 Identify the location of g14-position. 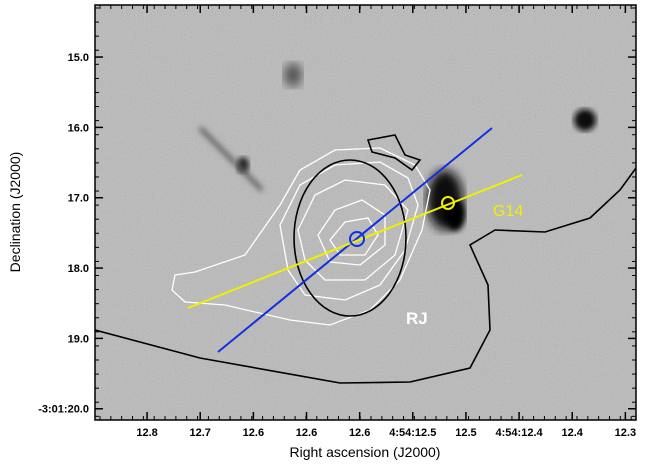
(448, 203).